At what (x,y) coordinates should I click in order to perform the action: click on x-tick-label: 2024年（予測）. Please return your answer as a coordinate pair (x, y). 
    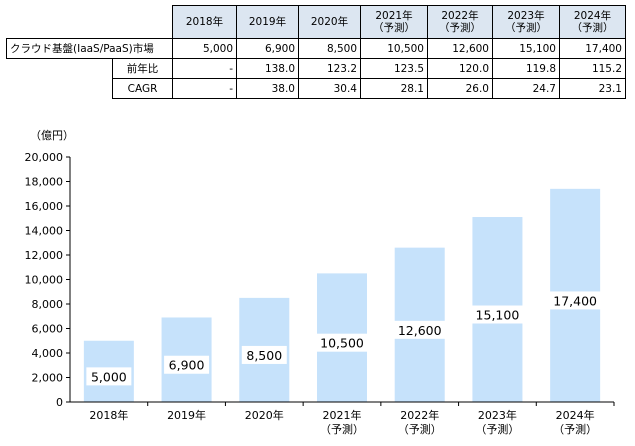
    Looking at the image, I should click on (575, 422).